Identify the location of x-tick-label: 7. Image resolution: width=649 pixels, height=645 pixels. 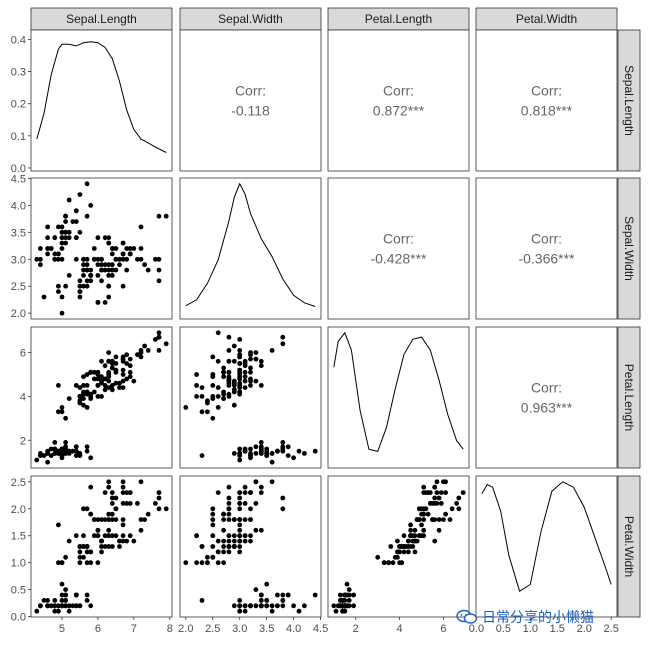
(134, 629).